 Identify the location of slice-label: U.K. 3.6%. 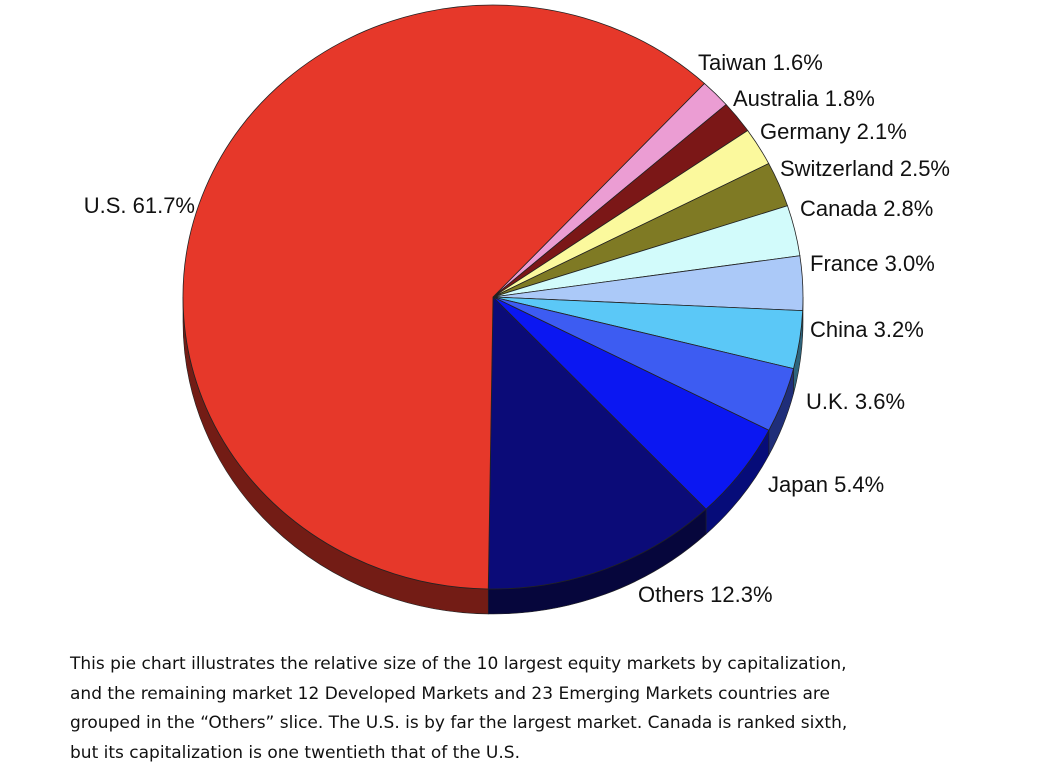
(855, 401).